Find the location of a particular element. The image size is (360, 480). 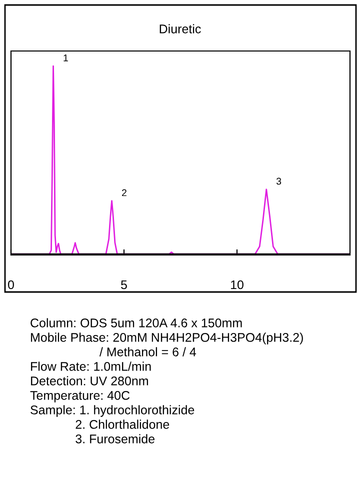

text: / Methanol = 6 / 4 is located at coordinates (147, 351).